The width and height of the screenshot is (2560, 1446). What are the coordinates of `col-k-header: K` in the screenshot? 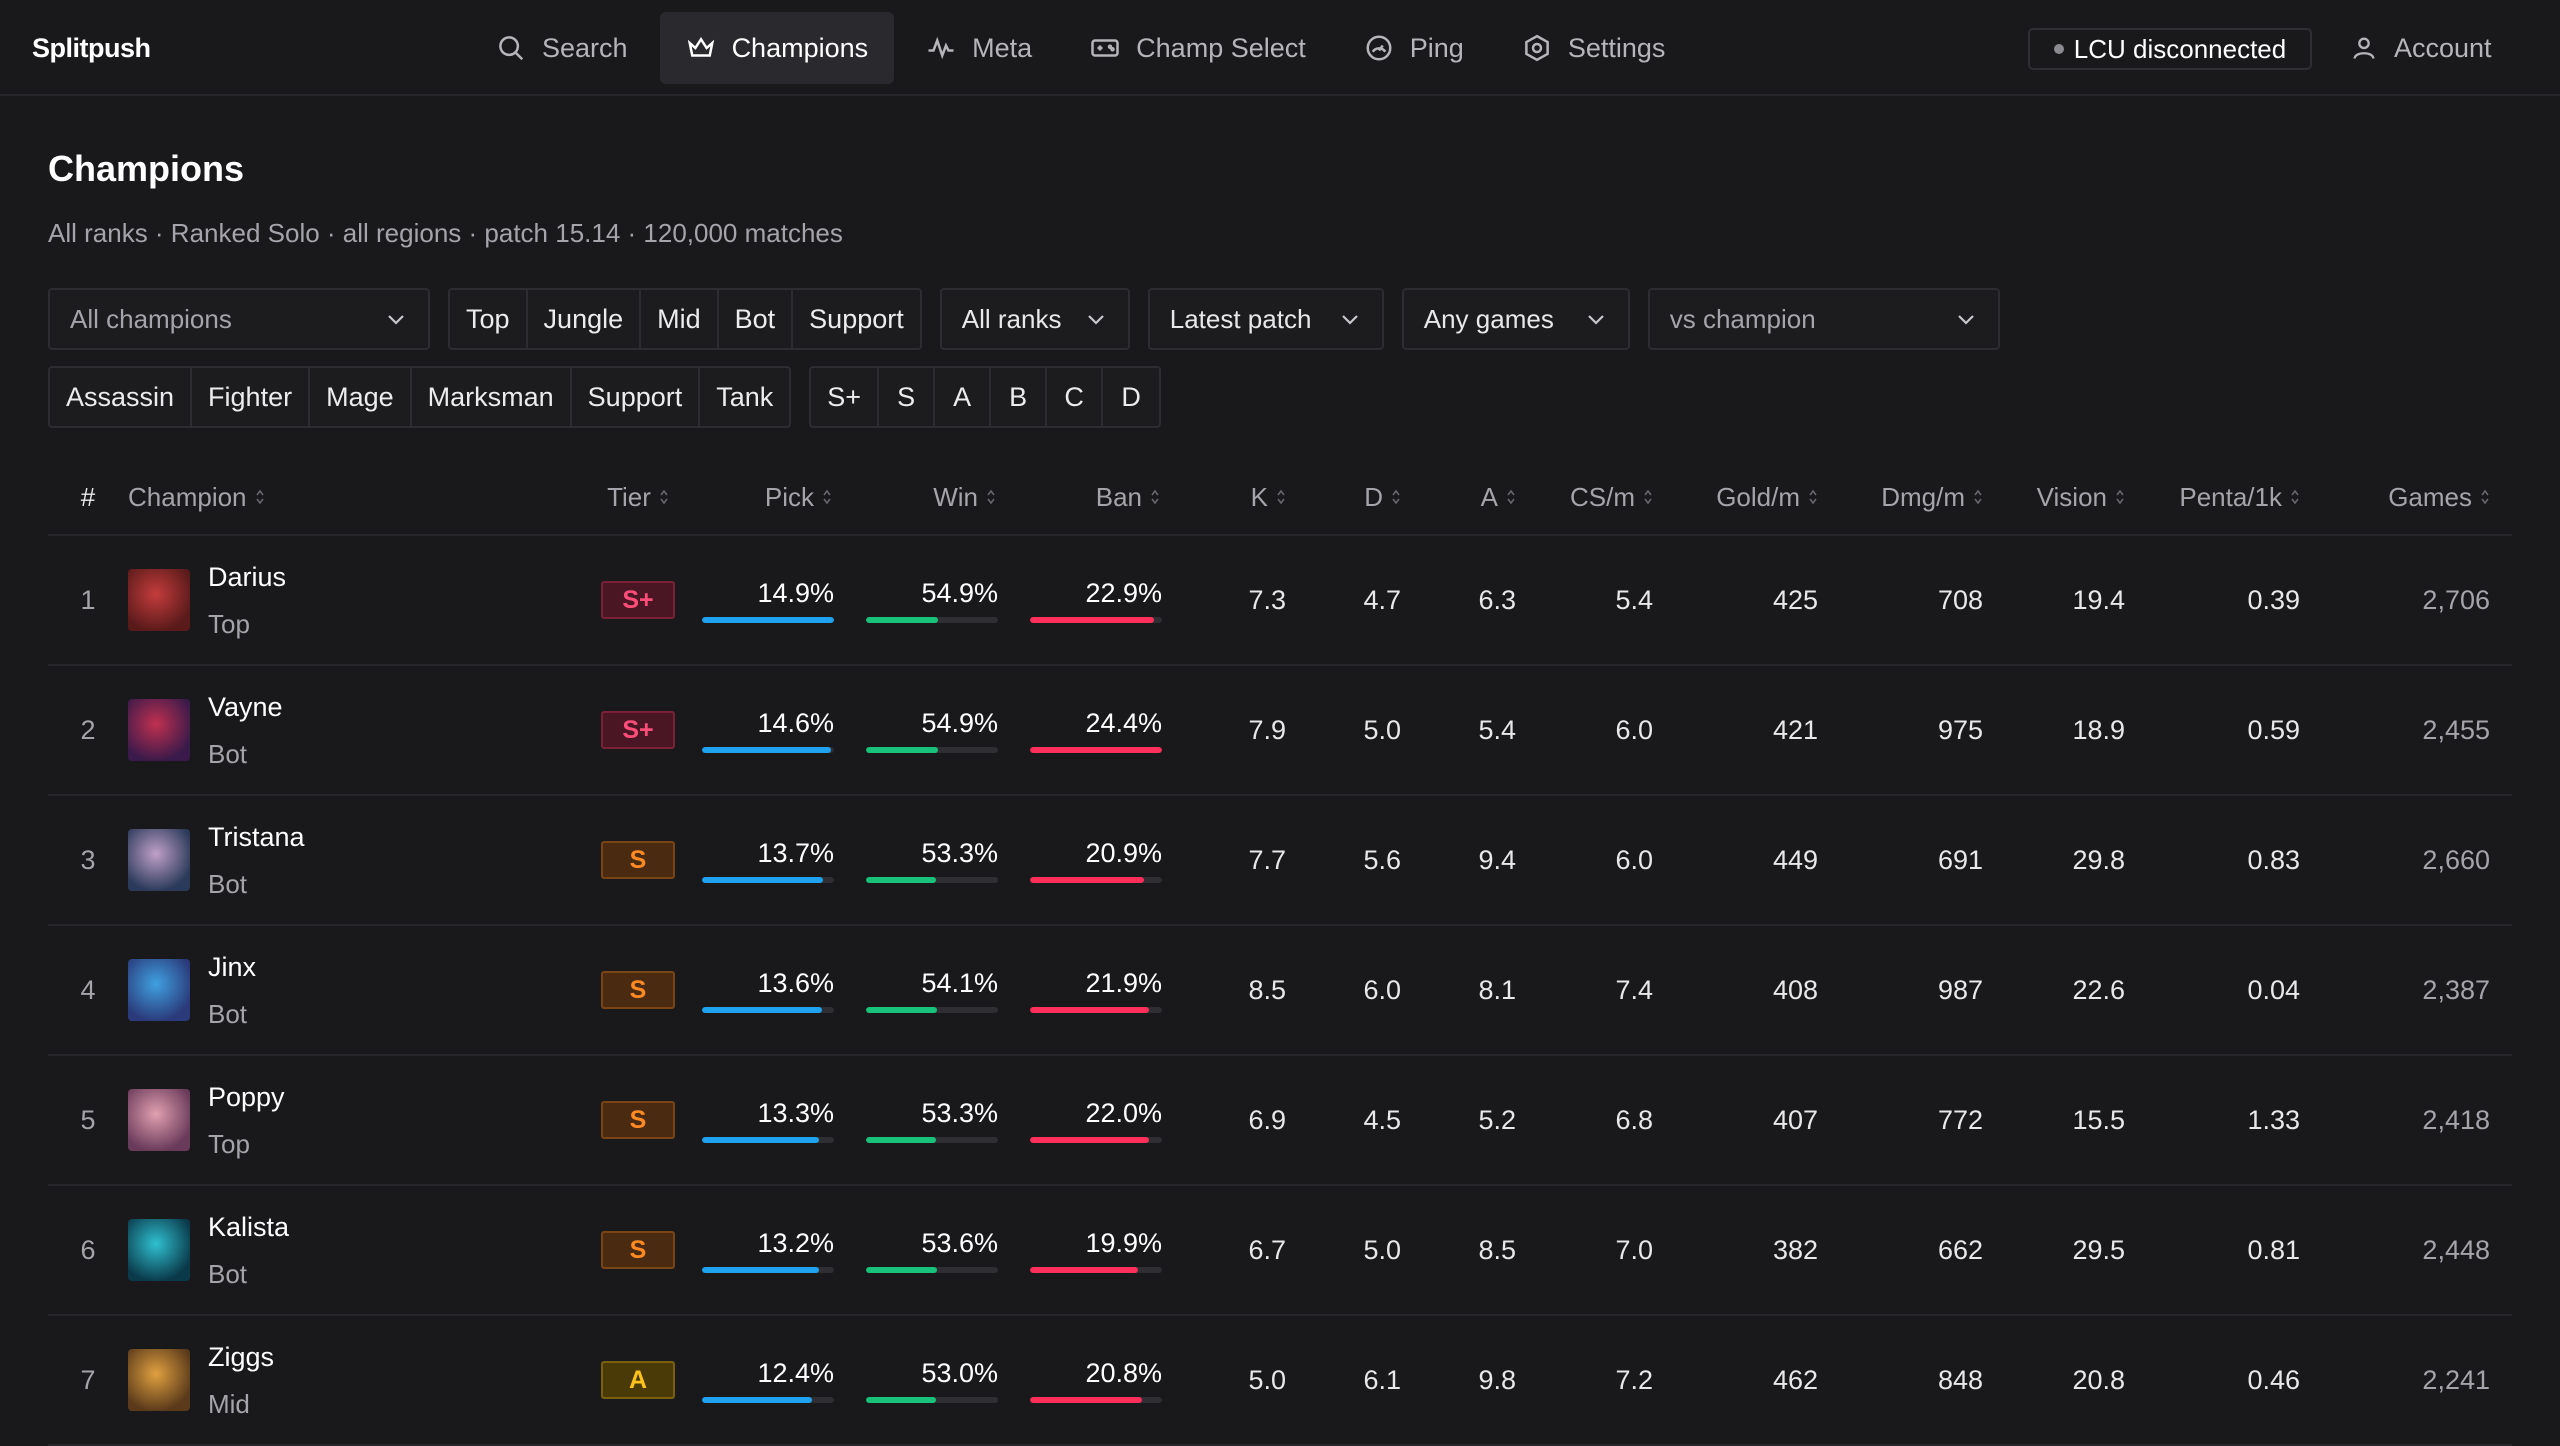 It's located at (1238, 497).